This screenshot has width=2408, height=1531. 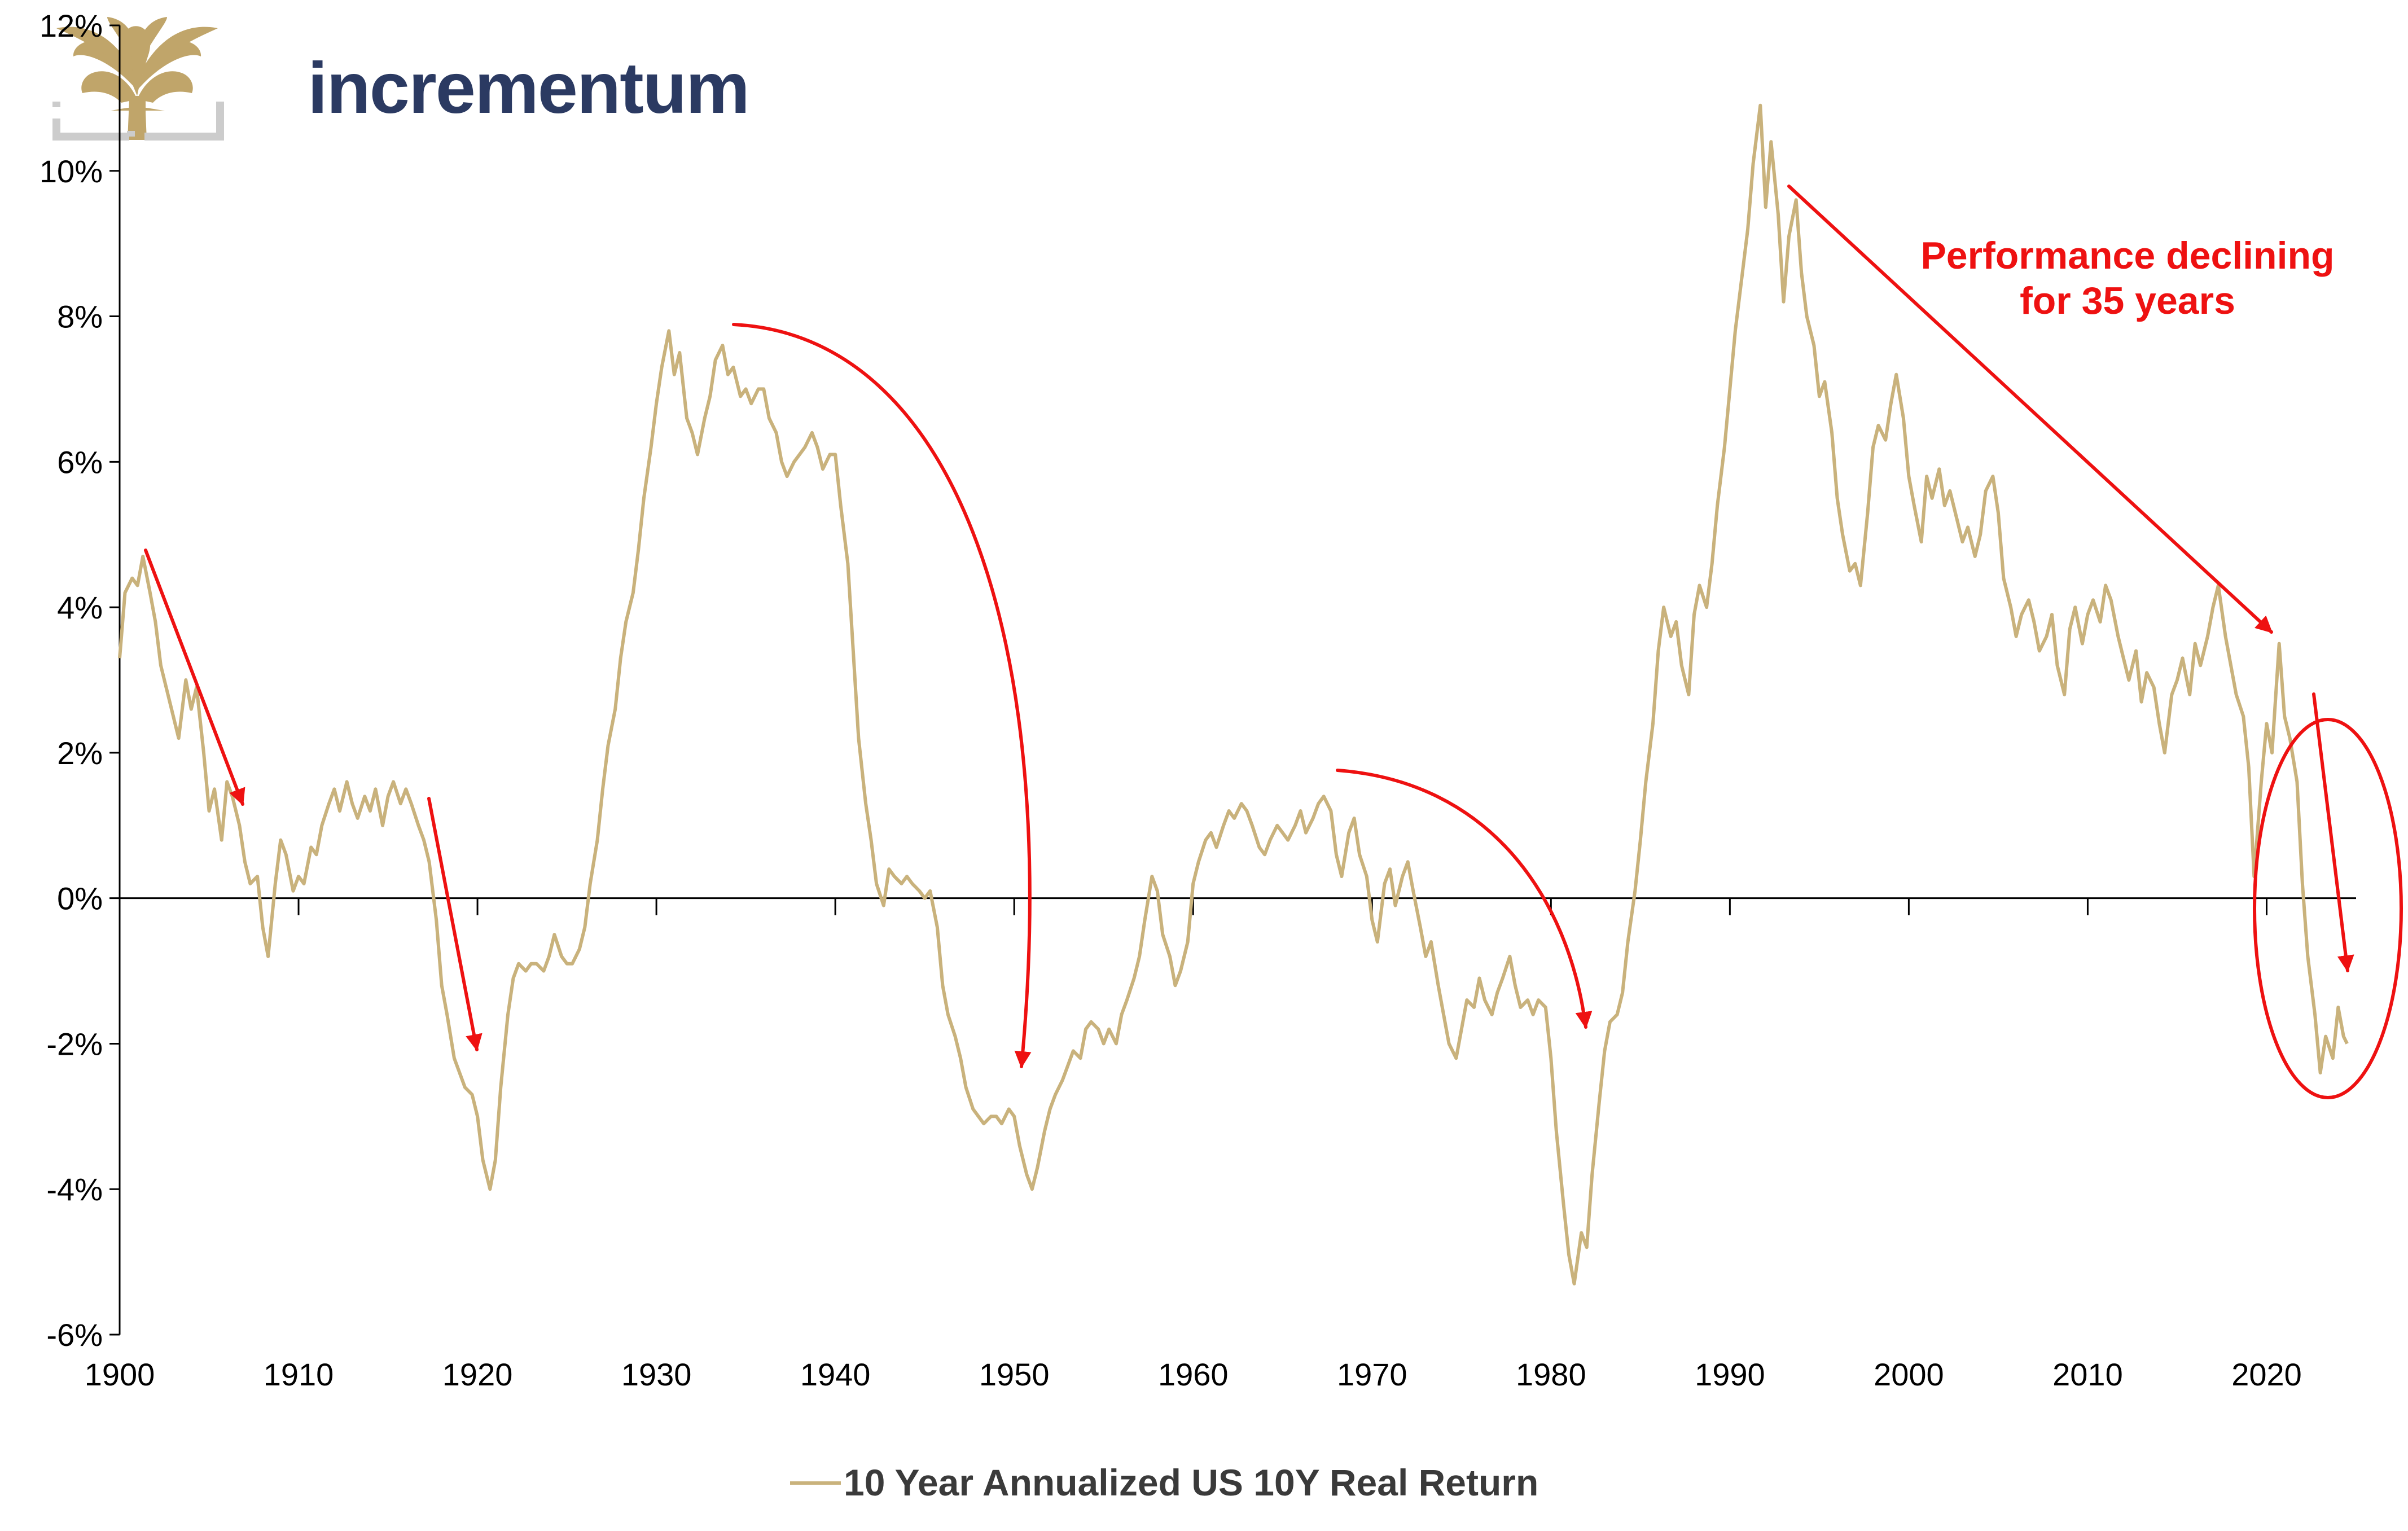 I want to click on x-tick-label: 1980, so click(x=1551, y=1375).